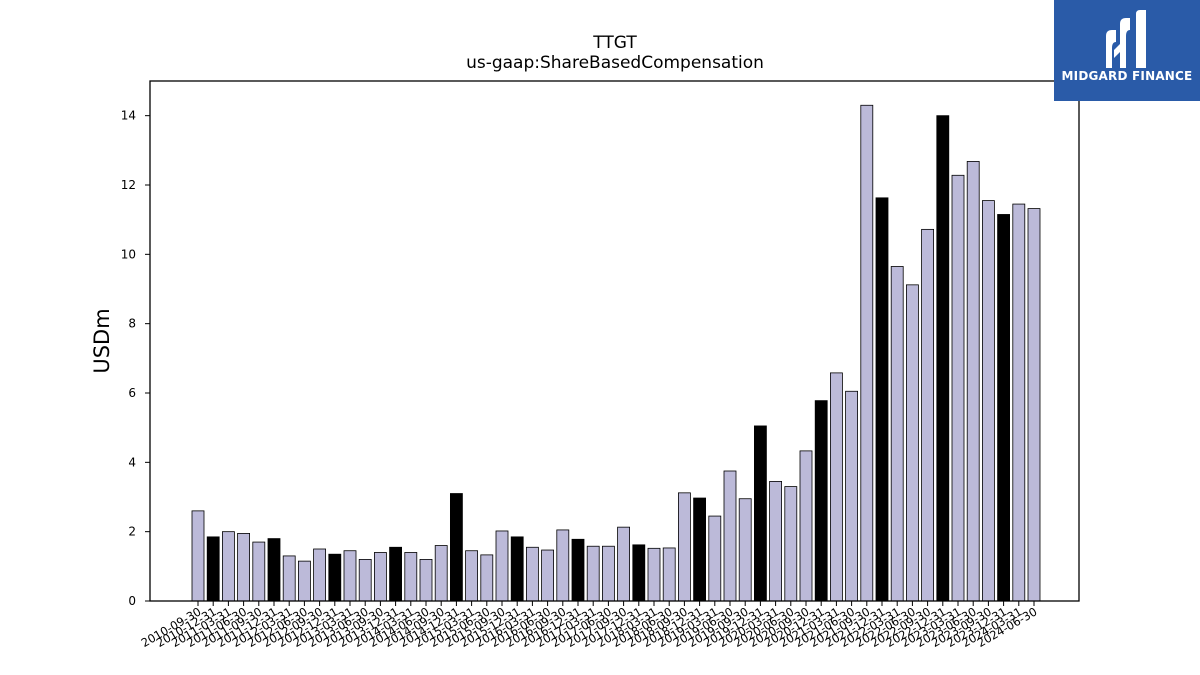  I want to click on y-tick-label: 12, so click(128, 185).